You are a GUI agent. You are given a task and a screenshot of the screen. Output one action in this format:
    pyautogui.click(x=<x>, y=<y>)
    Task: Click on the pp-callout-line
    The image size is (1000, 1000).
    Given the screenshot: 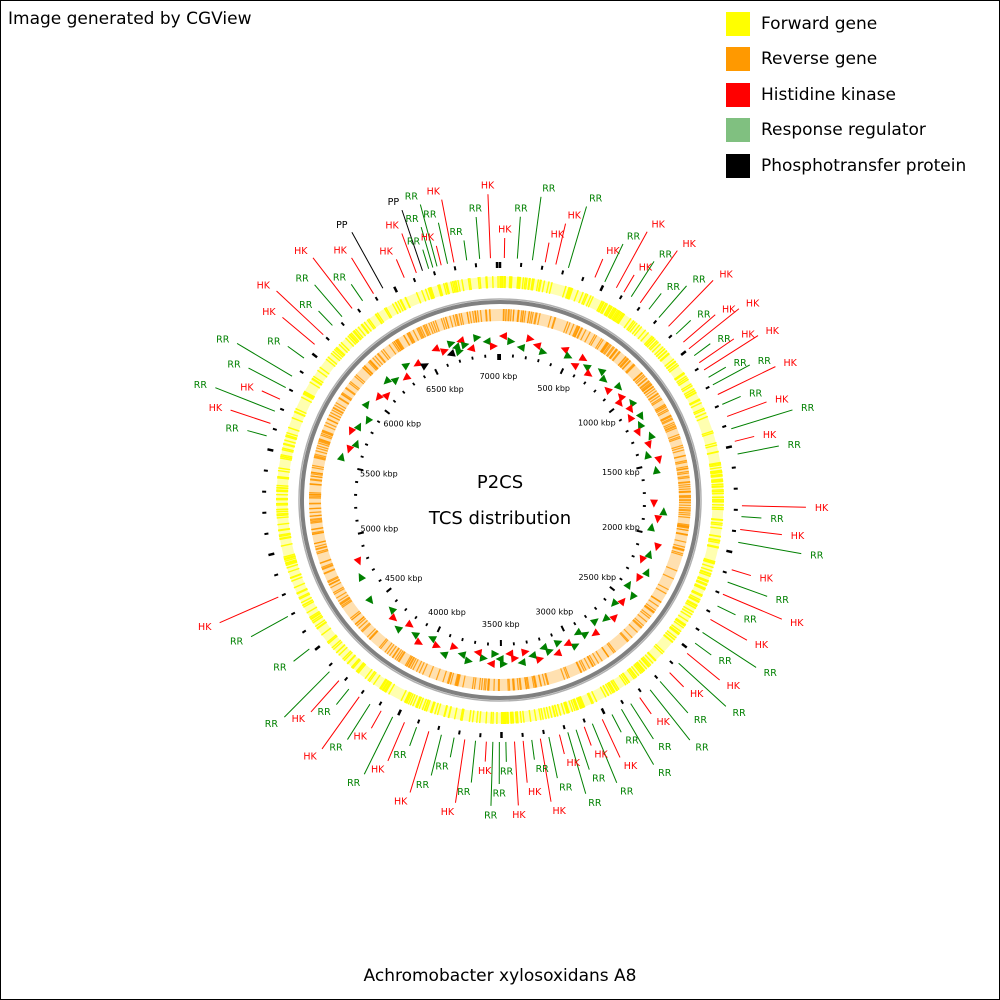 What is the action you would take?
    pyautogui.click(x=367, y=260)
    